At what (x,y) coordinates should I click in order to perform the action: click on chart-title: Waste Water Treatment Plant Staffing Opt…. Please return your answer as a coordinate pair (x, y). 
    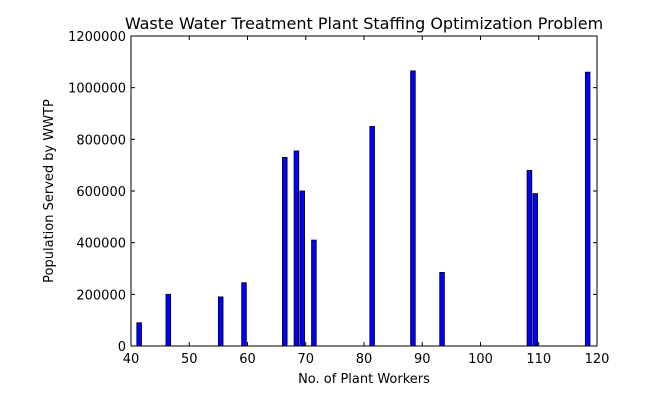
    Looking at the image, I should click on (364, 23).